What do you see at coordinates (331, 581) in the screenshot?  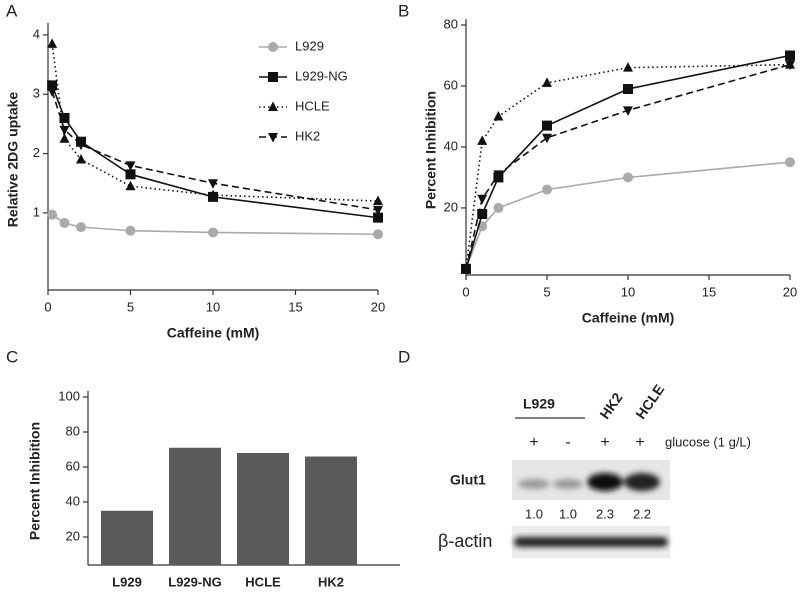 I see `x-tick-label: HK2` at bounding box center [331, 581].